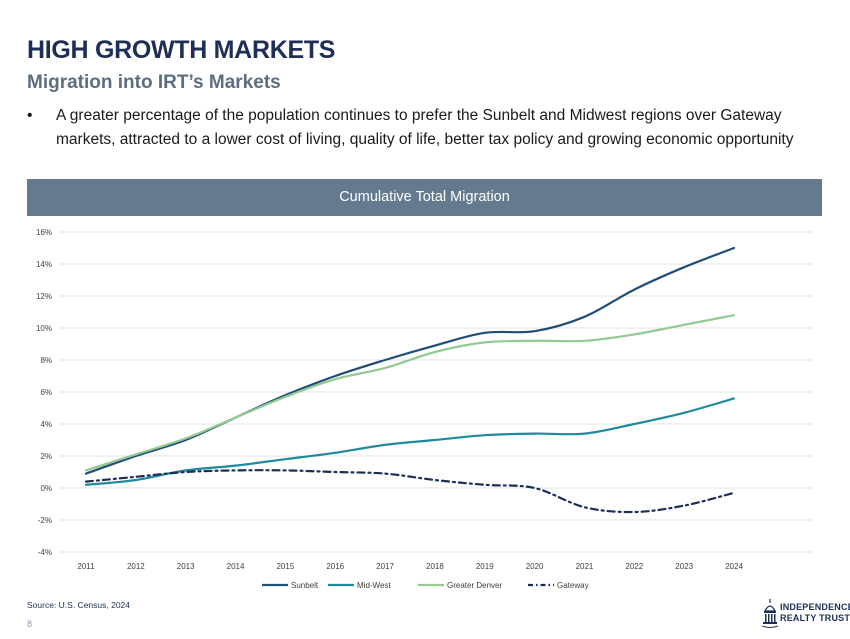 This screenshot has width=850, height=639. I want to click on page-number: 8, so click(30, 624).